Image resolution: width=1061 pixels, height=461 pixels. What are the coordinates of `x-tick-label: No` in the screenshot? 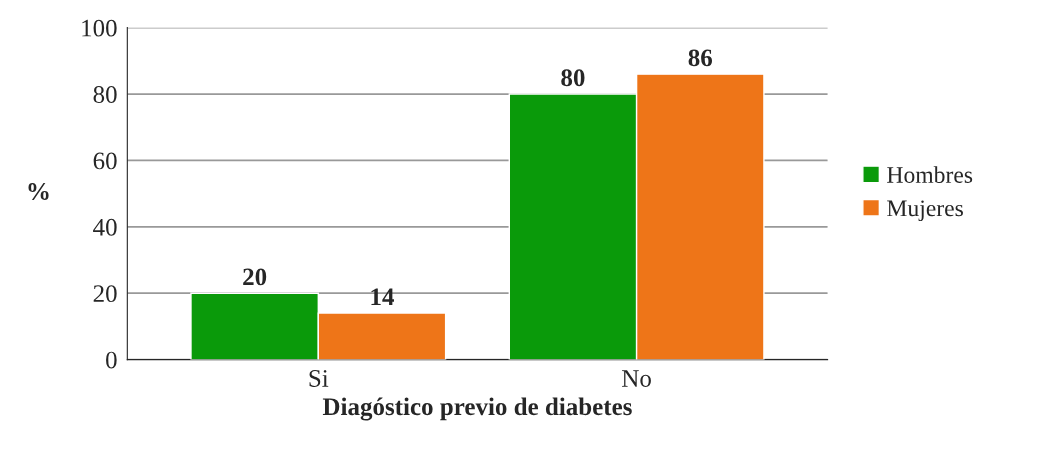 It's located at (636, 378).